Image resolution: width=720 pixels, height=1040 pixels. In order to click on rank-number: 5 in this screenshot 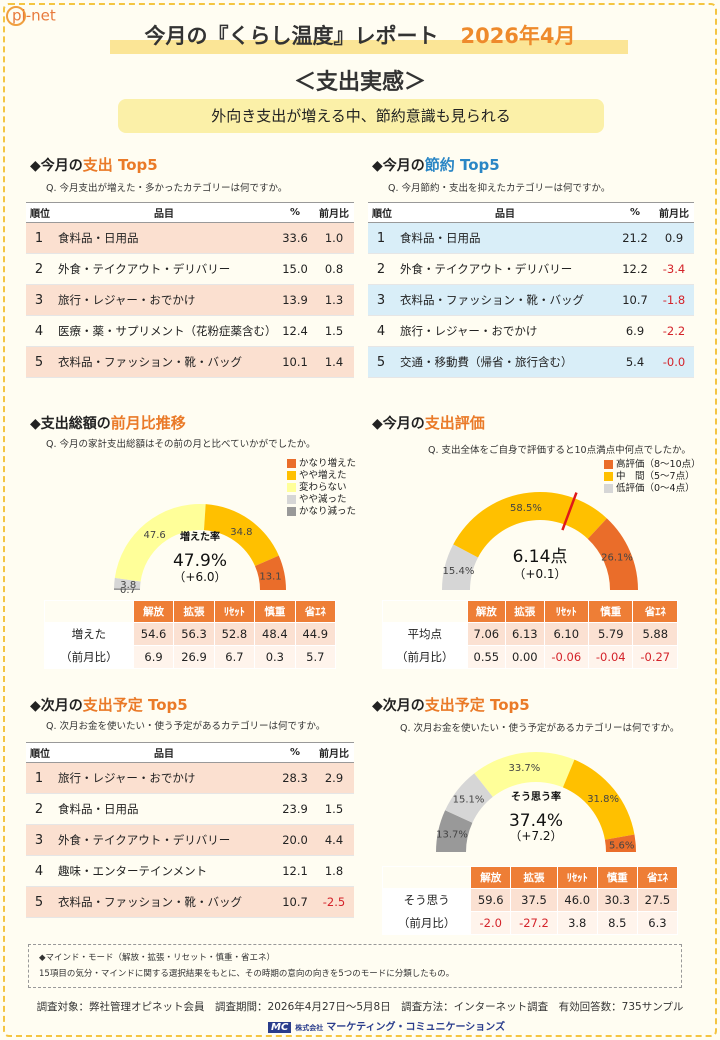, I will do `click(39, 902)`.